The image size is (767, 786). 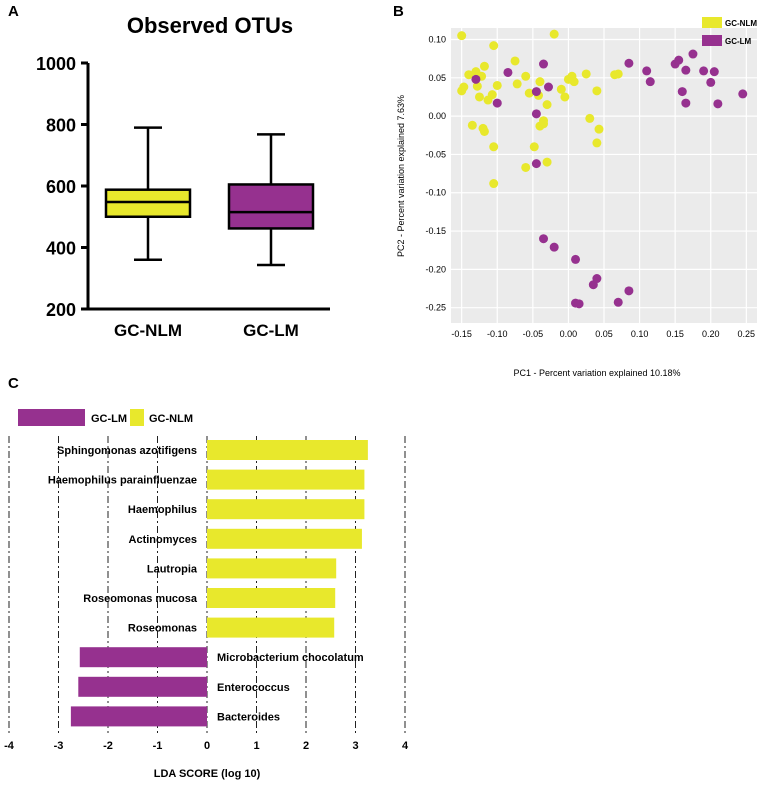 I want to click on lda-bar-sphingomonas-azotifigens, so click(x=287, y=450).